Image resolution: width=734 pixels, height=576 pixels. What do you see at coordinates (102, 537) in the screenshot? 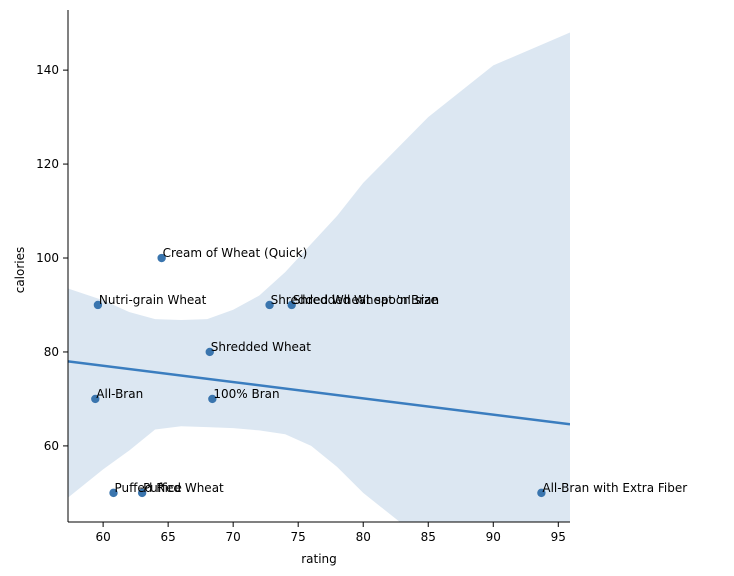
I see `x-tick-label: 60` at bounding box center [102, 537].